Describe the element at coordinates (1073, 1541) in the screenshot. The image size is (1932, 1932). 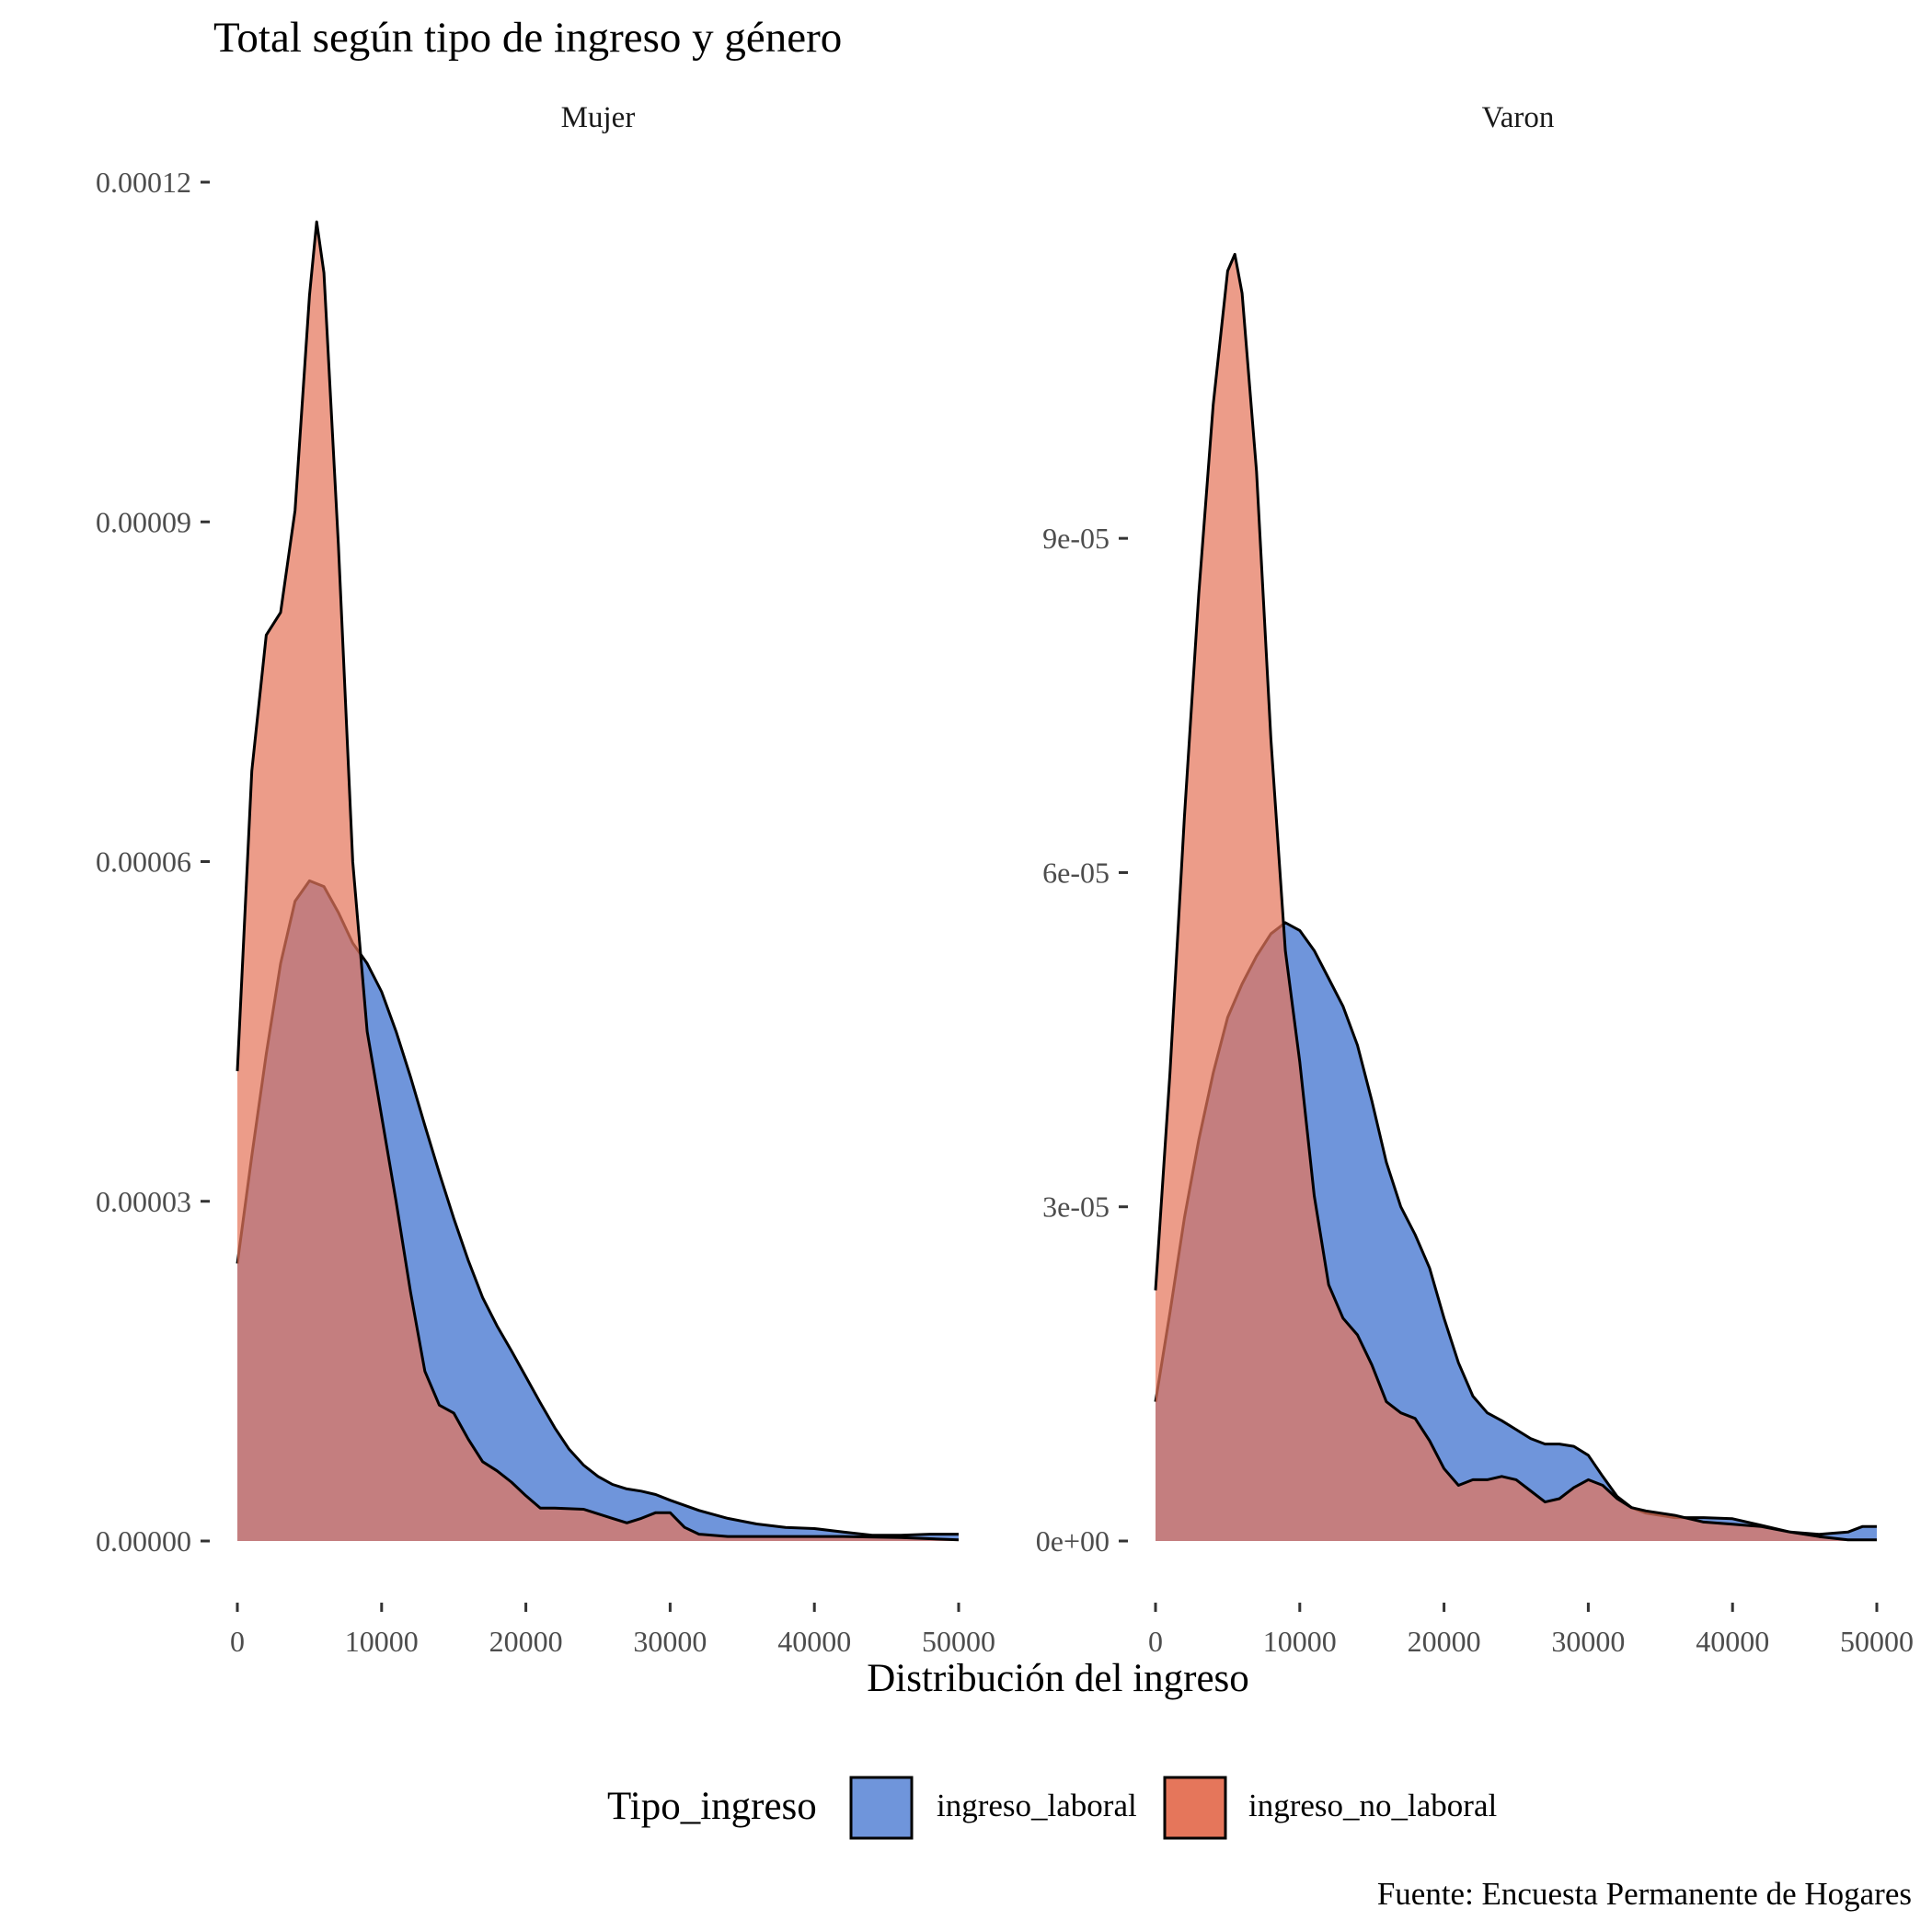
I see `y-tick-label: 0e+00` at that location.